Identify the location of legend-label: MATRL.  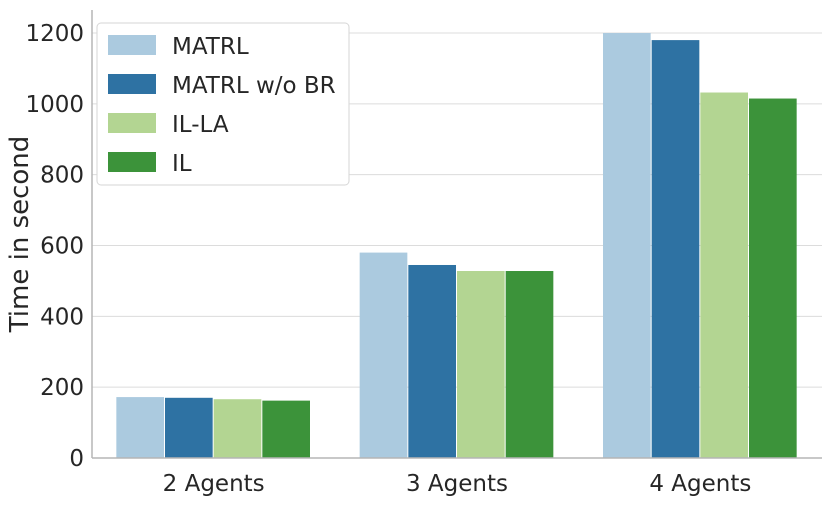
(210, 47).